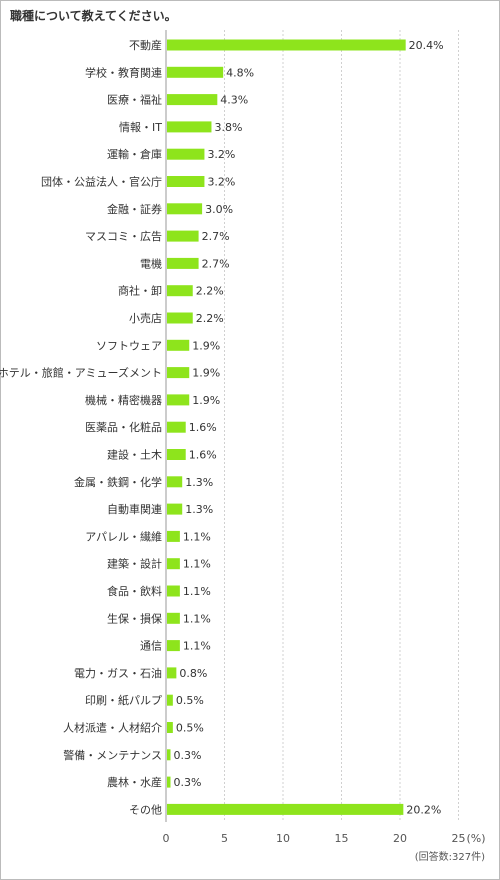 This screenshot has height=880, width=500. Describe the element at coordinates (123, 536) in the screenshot. I see `category-label: アパレル・繊維` at that location.